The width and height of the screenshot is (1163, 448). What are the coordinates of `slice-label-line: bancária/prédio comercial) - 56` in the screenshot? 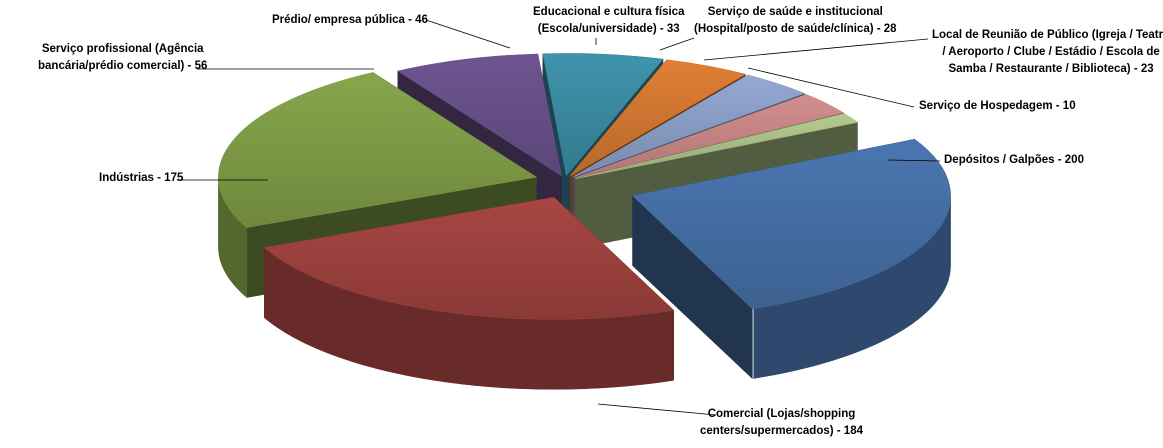 It's located at (123, 66).